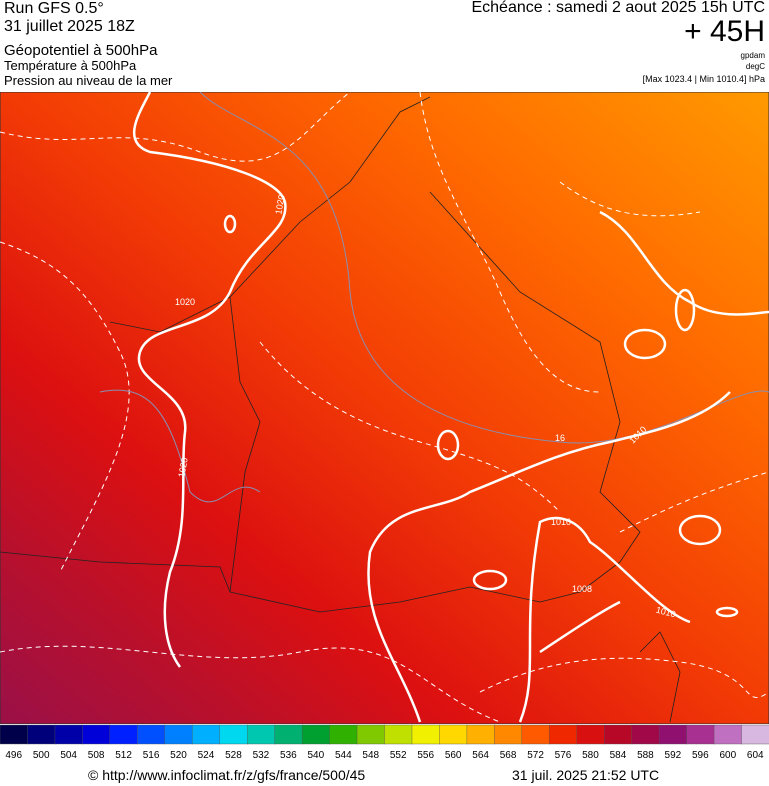  I want to click on scale-label: 552, so click(398, 755).